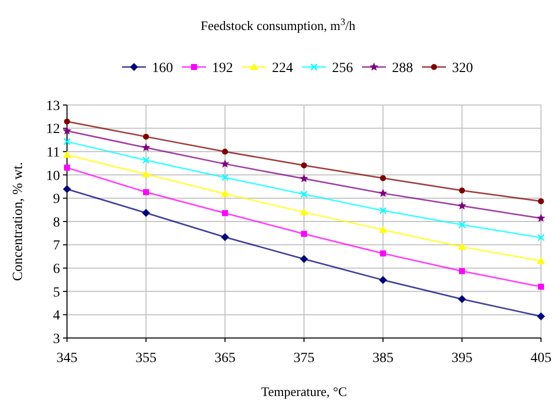 The image size is (556, 408). Describe the element at coordinates (462, 358) in the screenshot. I see `x-tick-label: 395` at that location.